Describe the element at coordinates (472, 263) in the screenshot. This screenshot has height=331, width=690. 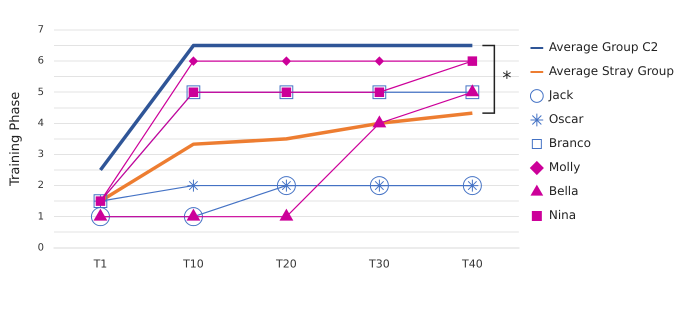
I see `x-tick-label: T40` at that location.